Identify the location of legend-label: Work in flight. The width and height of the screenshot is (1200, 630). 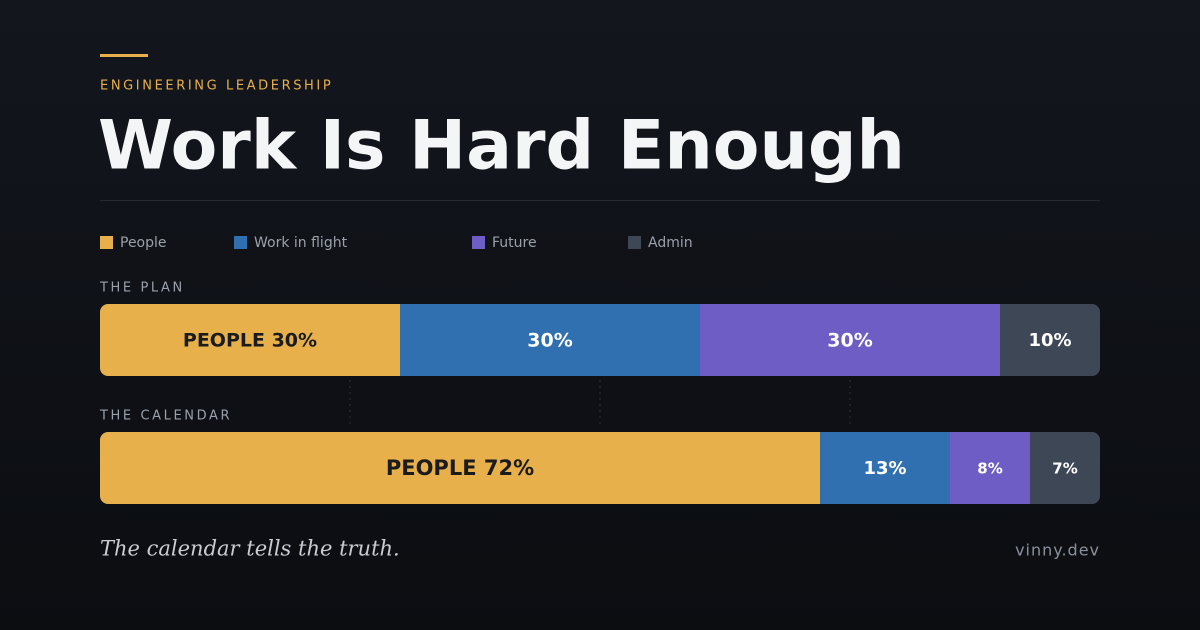
(301, 243).